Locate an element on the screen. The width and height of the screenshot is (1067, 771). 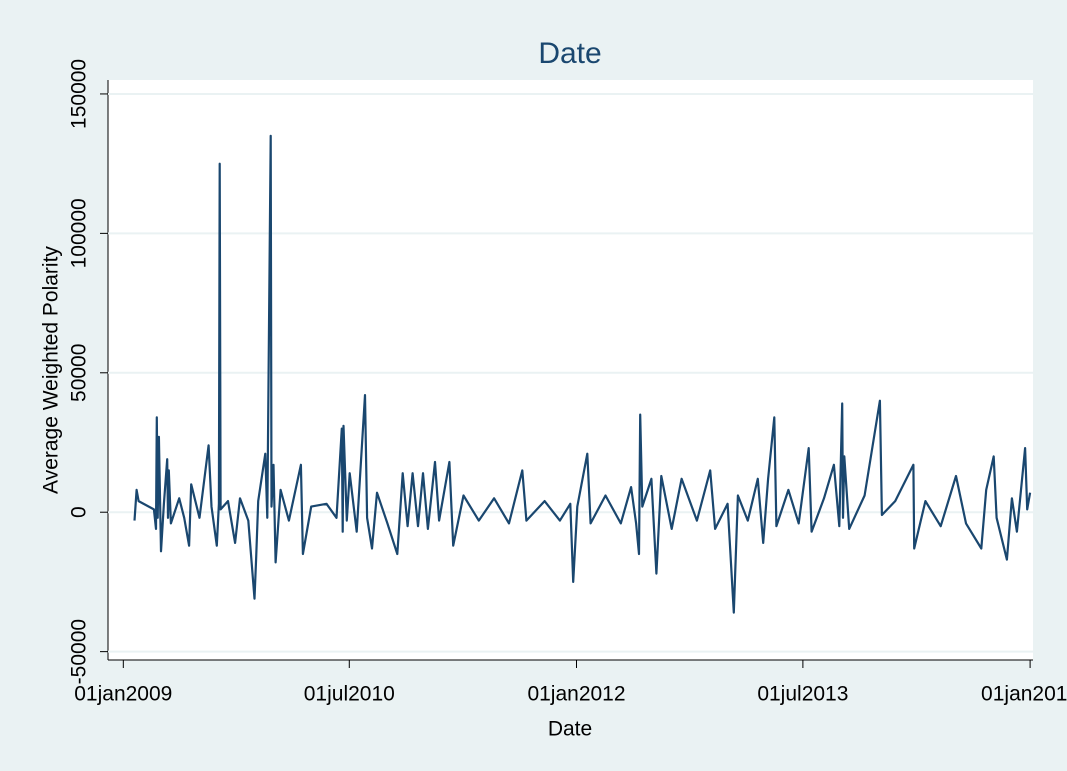
y-tick-label: 0 is located at coordinates (79, 512).